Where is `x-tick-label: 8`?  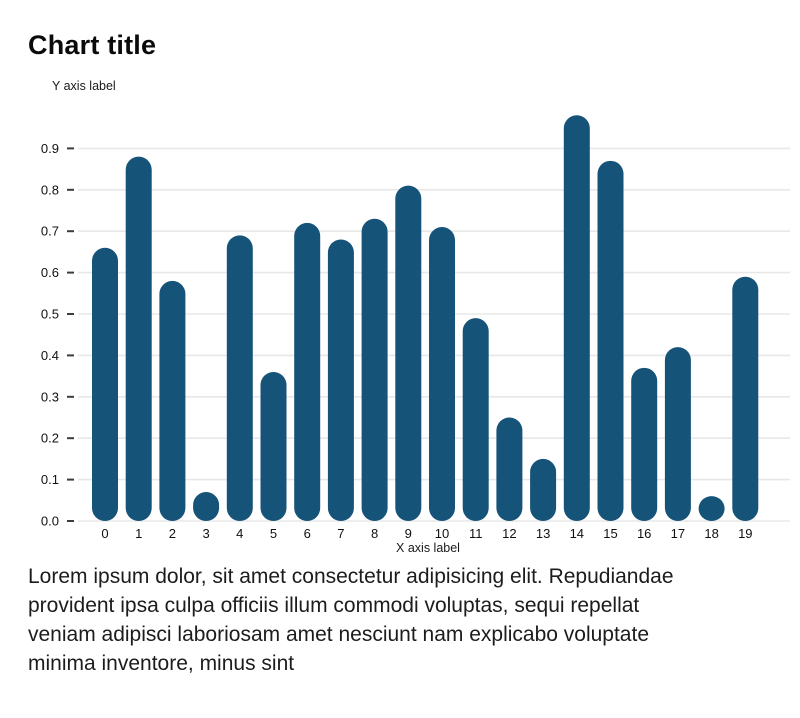 x-tick-label: 8 is located at coordinates (374, 533).